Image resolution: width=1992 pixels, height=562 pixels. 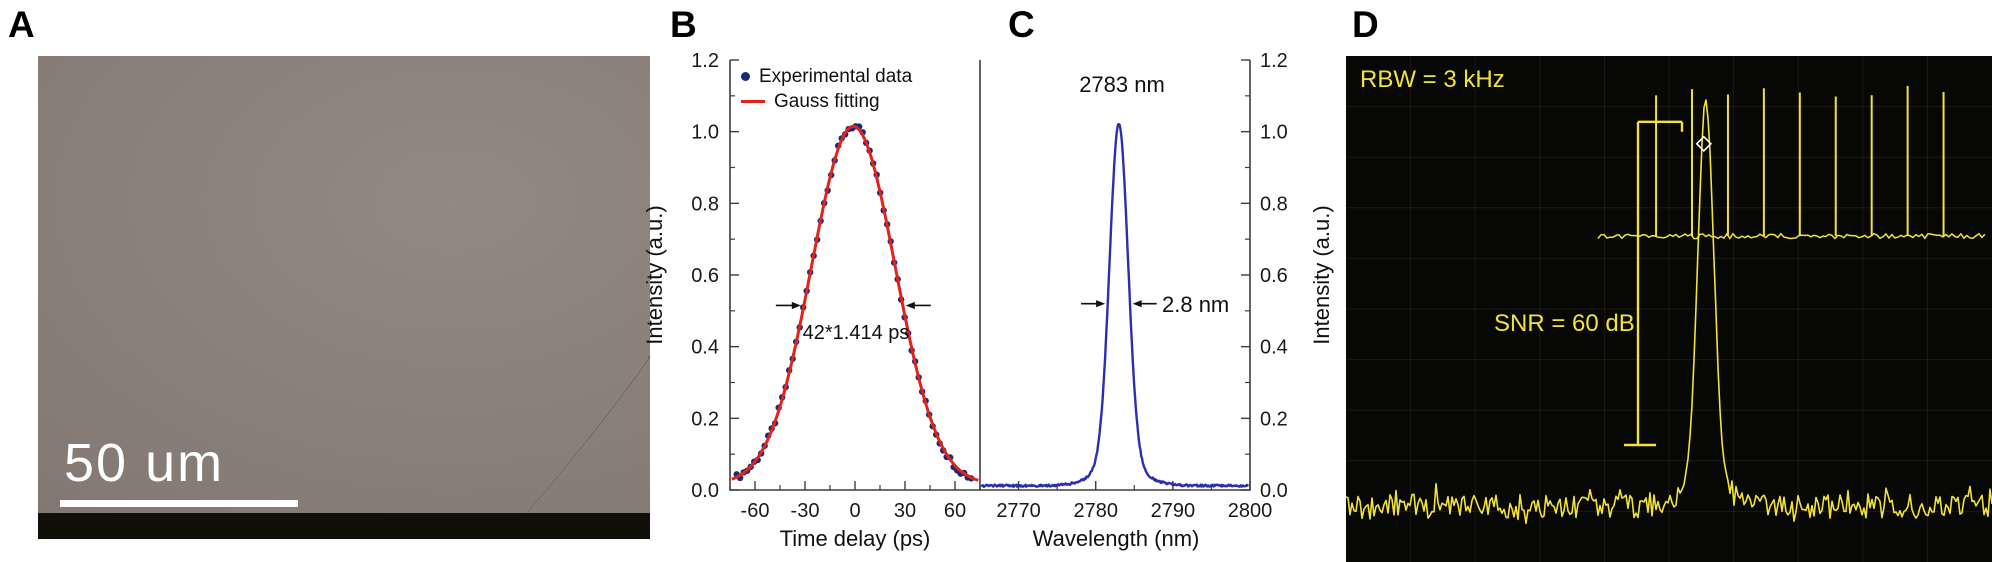 What do you see at coordinates (144, 463) in the screenshot?
I see `scale-bar-label: 50 um` at bounding box center [144, 463].